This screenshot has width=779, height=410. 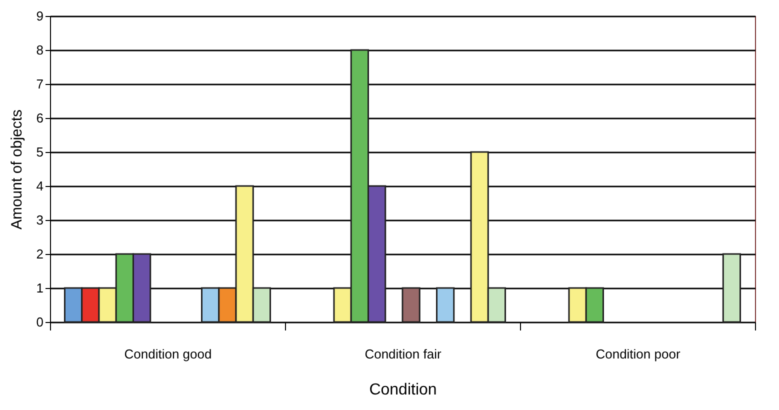 I want to click on x-axis-title: Condition, so click(x=403, y=390).